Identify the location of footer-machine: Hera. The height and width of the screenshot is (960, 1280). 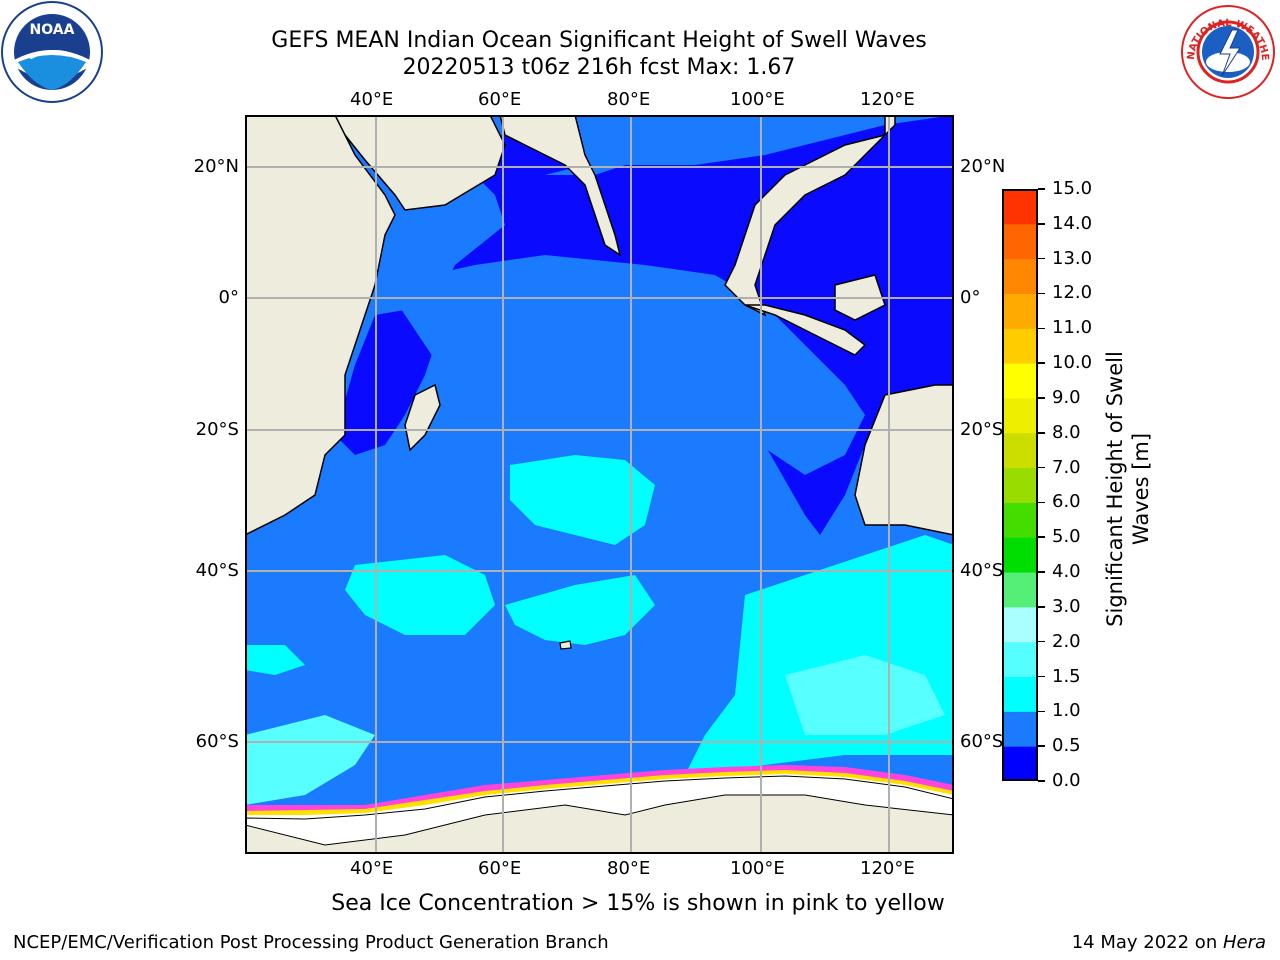
(1244, 942).